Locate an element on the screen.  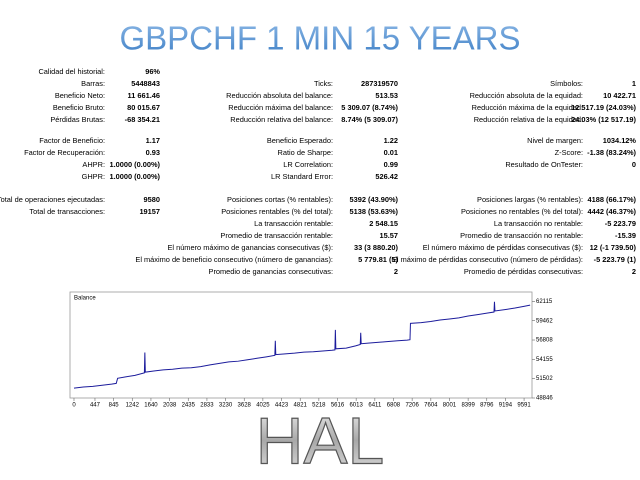
stat-label: AHPR: is located at coordinates (93, 164).